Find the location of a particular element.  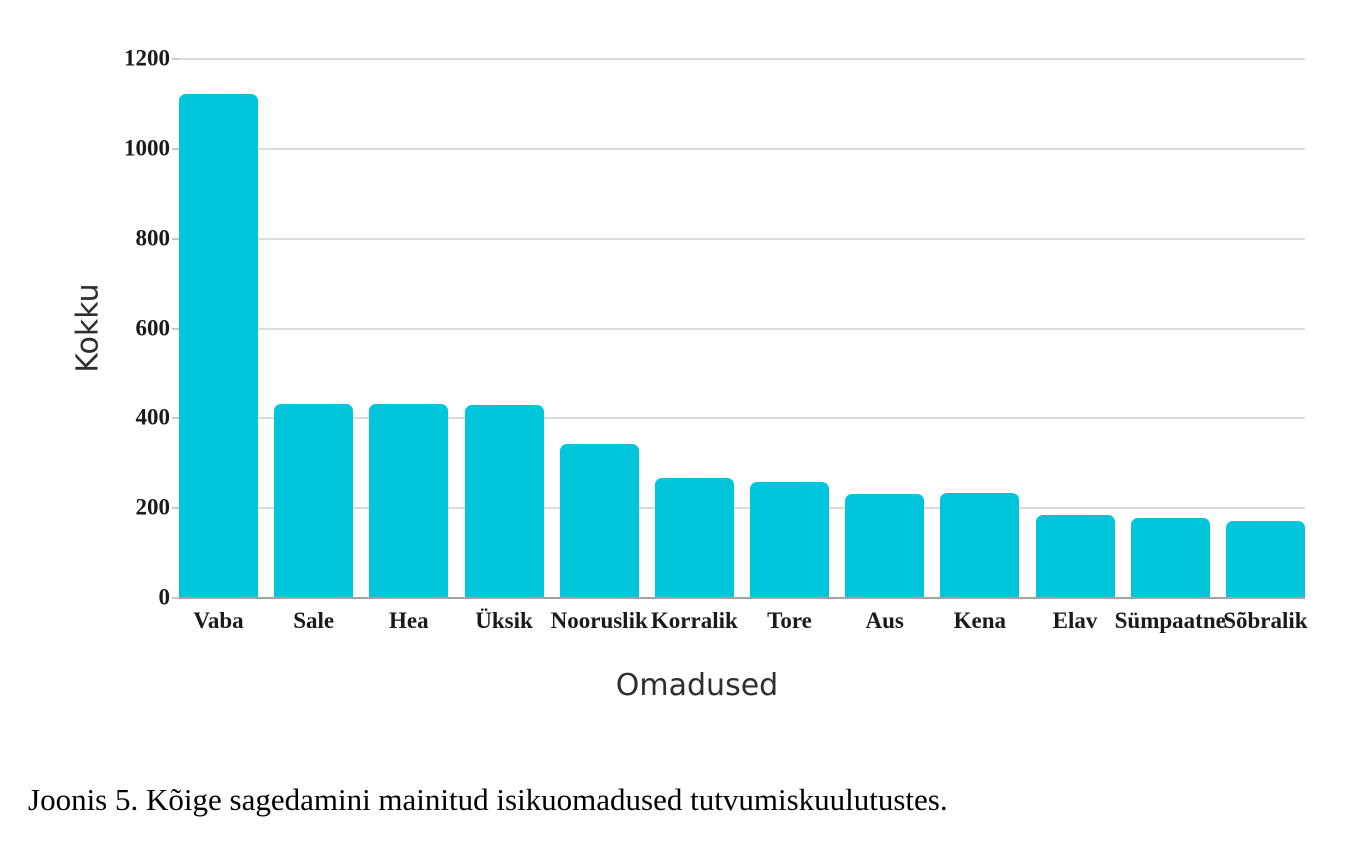

bar-üksik is located at coordinates (504, 501).